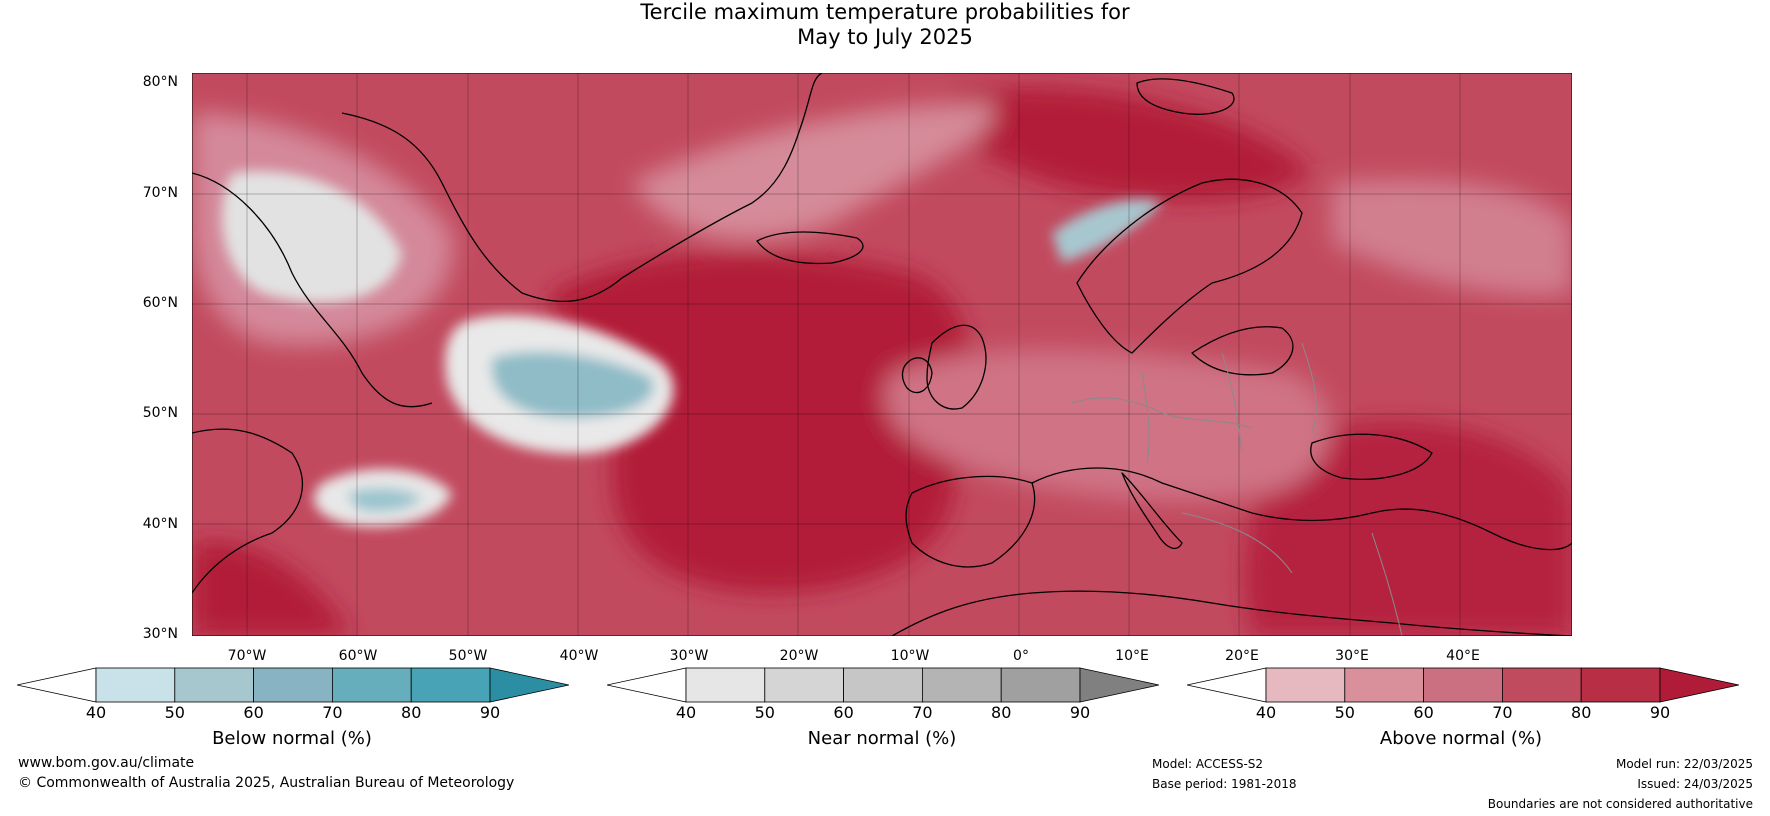 The width and height of the screenshot is (1770, 816). What do you see at coordinates (160, 193) in the screenshot?
I see `lat-label-70n: 70°N` at bounding box center [160, 193].